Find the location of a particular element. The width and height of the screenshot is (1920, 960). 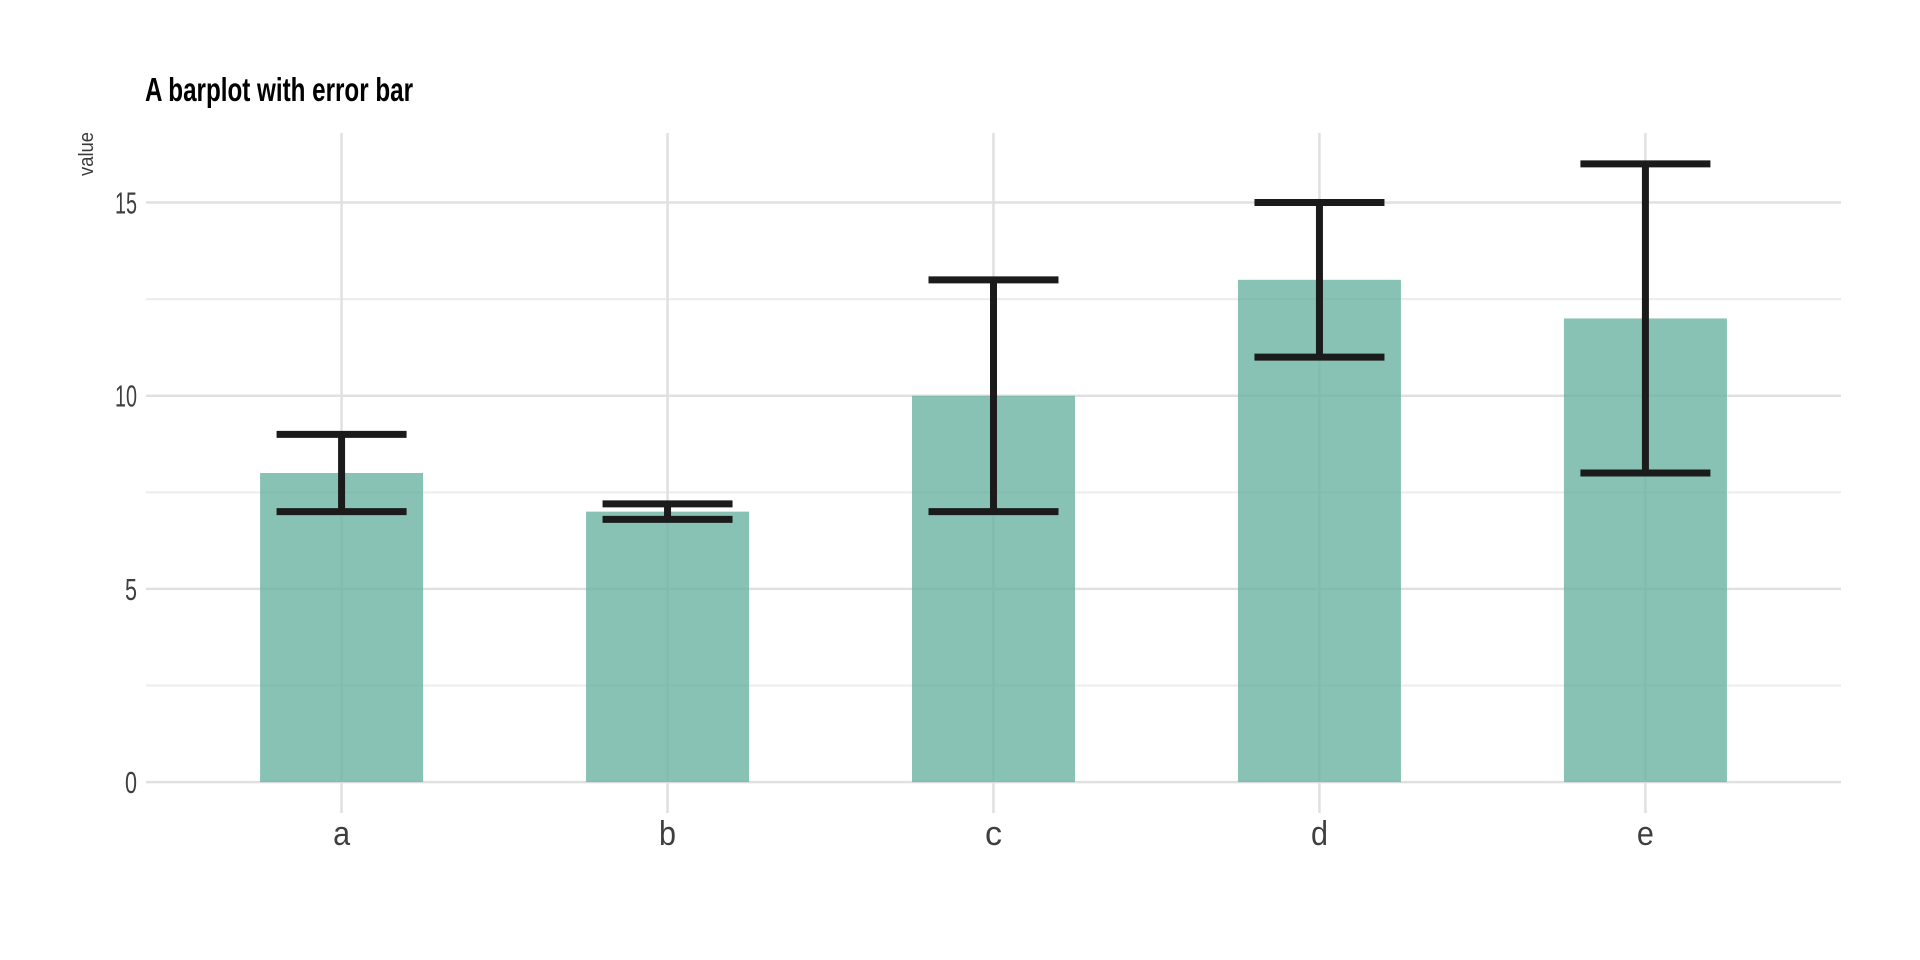

error-bar-e is located at coordinates (1645, 318).